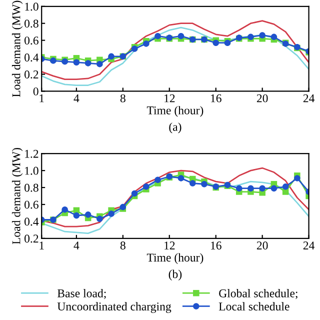 Image resolution: width=320 pixels, height=320 pixels. I want to click on legend-label: Local schedule, so click(254, 306).